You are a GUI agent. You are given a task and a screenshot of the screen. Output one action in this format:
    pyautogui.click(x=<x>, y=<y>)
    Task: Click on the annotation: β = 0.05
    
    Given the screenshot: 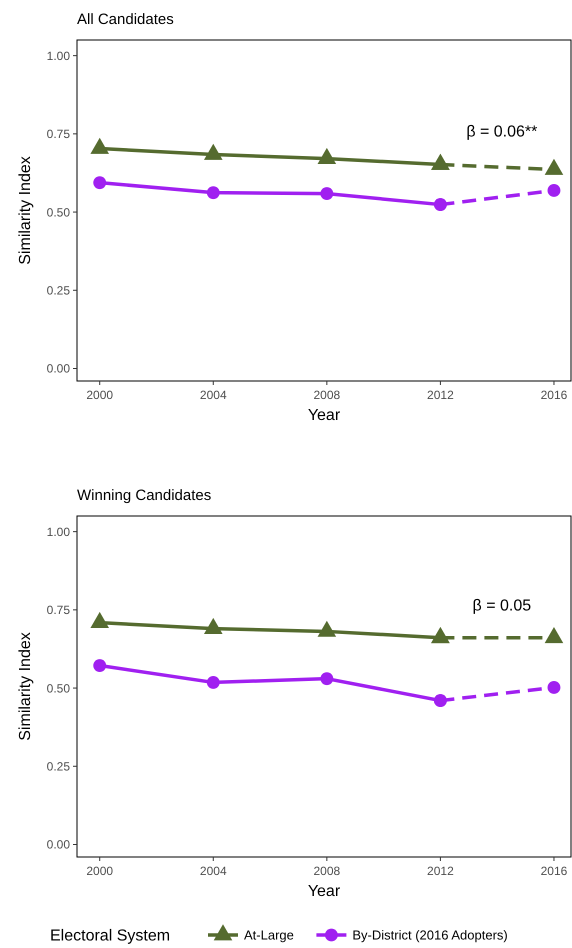 What is the action you would take?
    pyautogui.click(x=502, y=606)
    